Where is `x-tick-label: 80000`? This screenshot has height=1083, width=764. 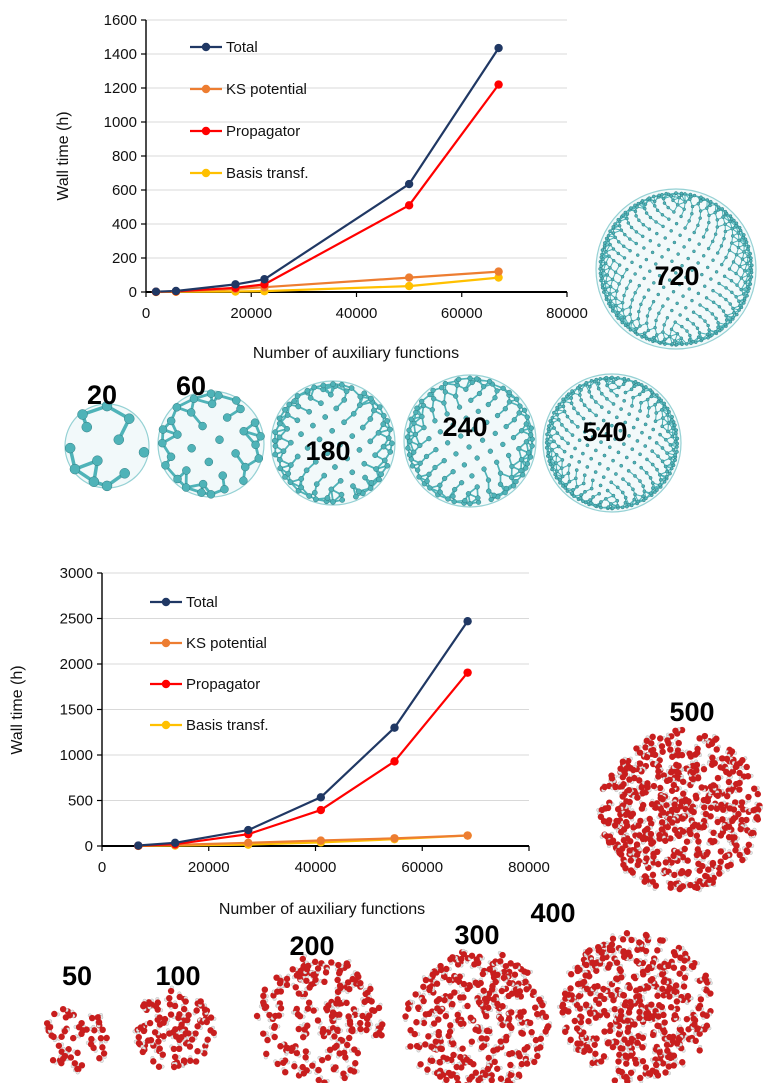
x-tick-label: 80000 is located at coordinates (567, 313).